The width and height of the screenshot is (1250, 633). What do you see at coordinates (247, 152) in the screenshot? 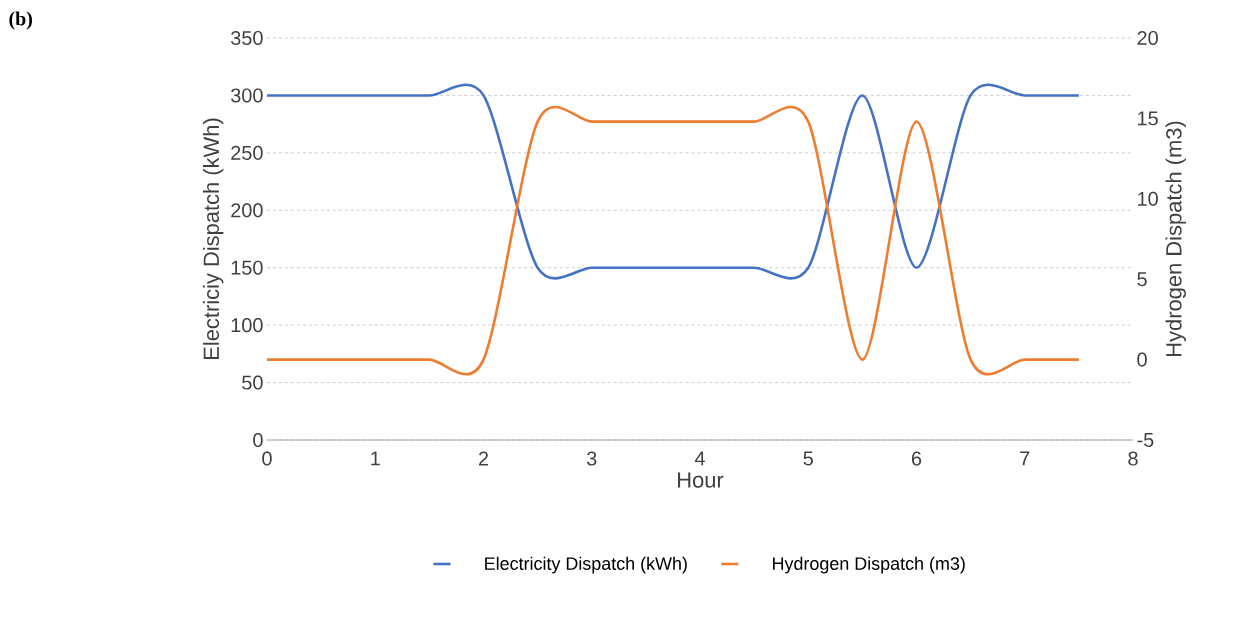
I see `y-tick-label: 250` at bounding box center [247, 152].